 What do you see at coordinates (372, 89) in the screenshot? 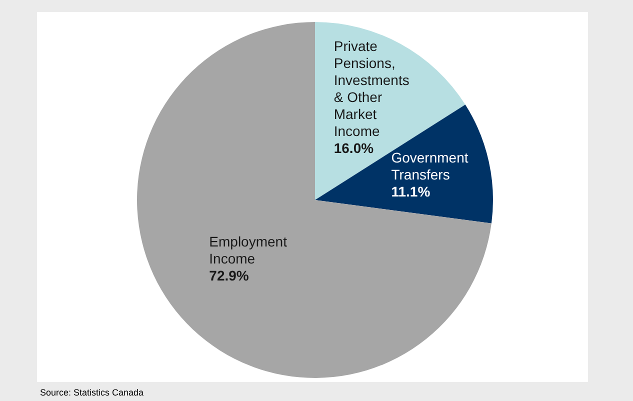
I see `slice-label: Private Pensions, Investments & Other Market Income` at bounding box center [372, 89].